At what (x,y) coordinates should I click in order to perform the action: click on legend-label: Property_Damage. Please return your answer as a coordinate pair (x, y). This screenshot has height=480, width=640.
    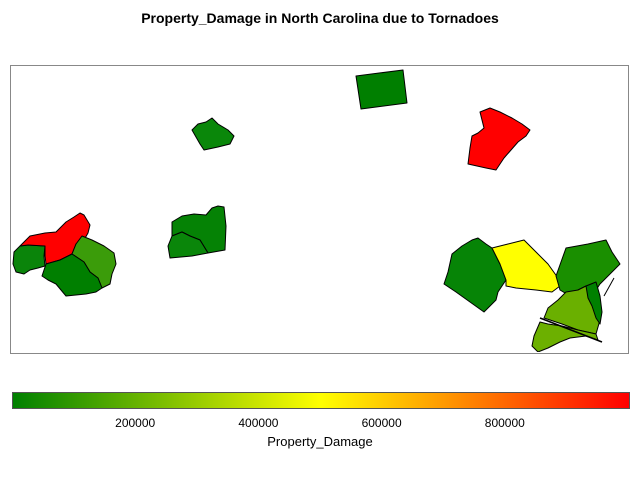
    Looking at the image, I should click on (320, 441).